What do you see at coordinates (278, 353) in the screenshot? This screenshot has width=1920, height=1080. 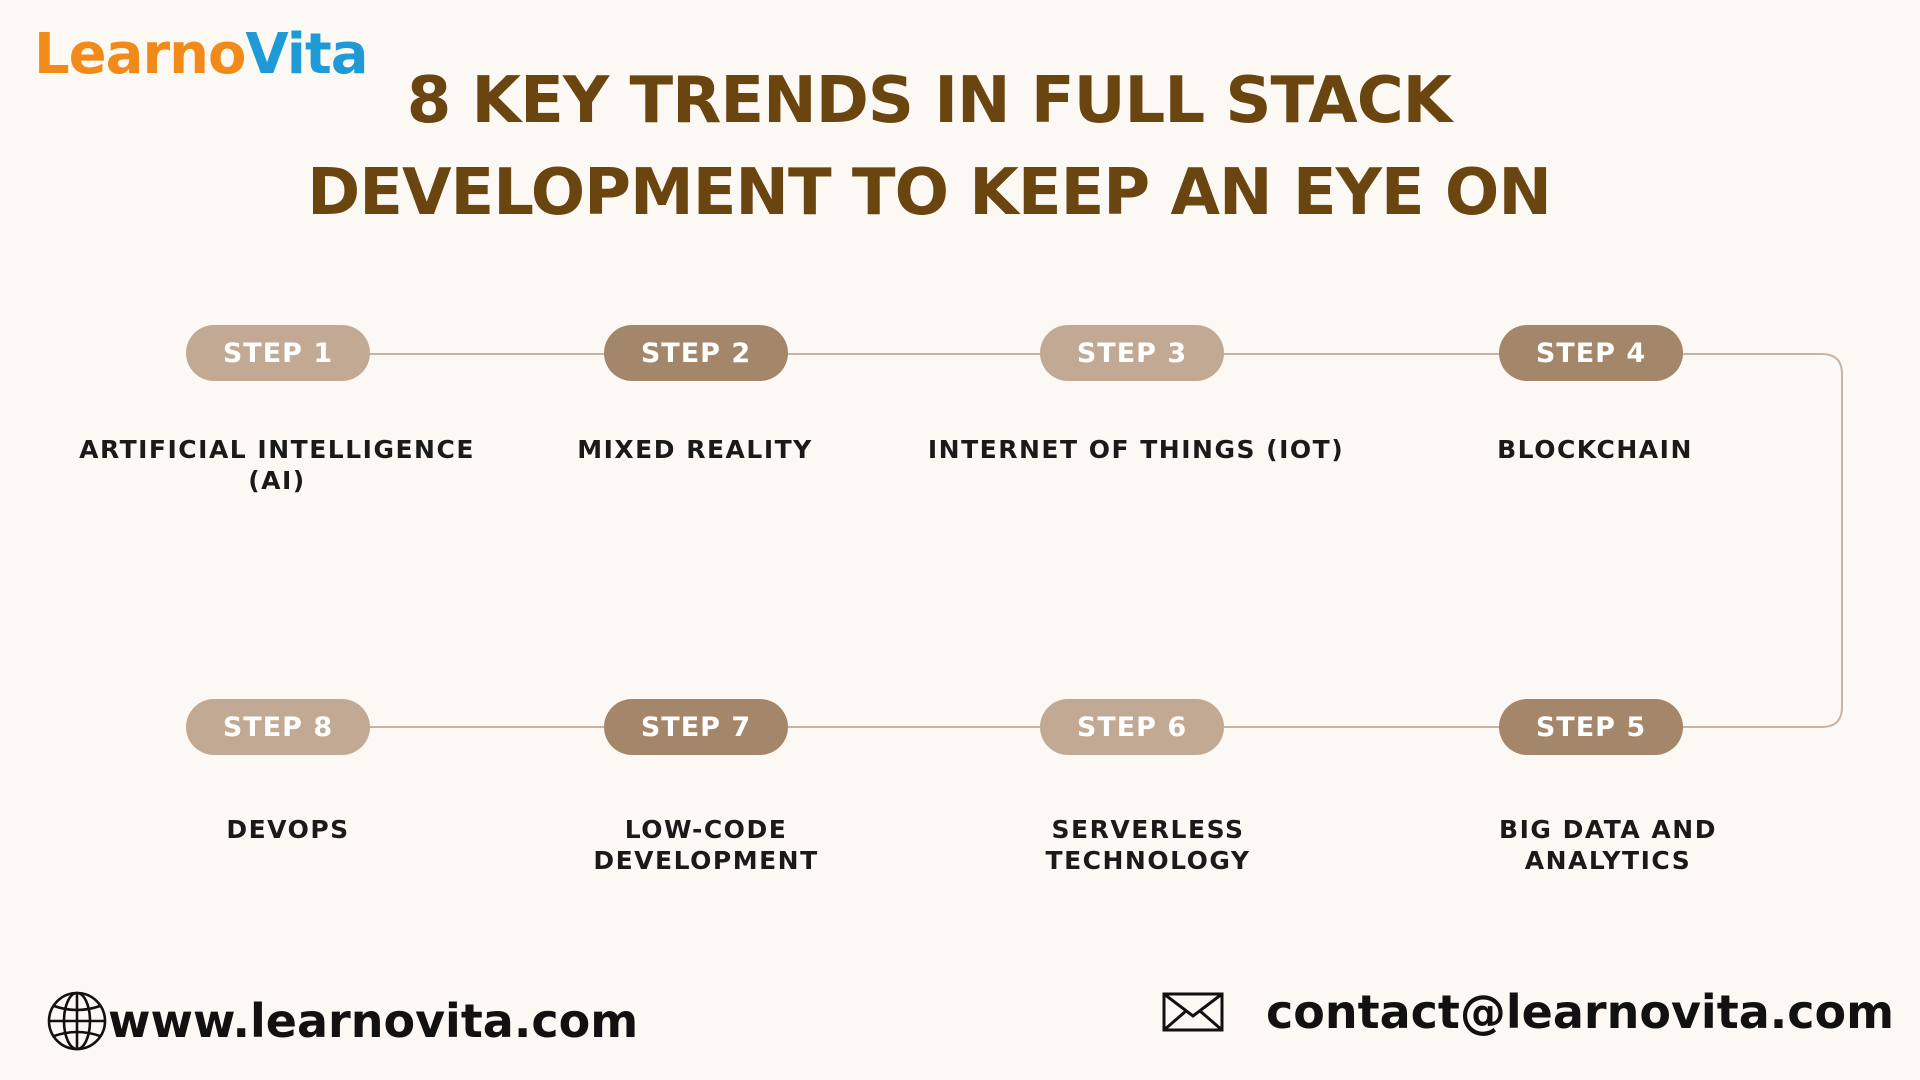 I see `step-1-badge: STEP 1` at bounding box center [278, 353].